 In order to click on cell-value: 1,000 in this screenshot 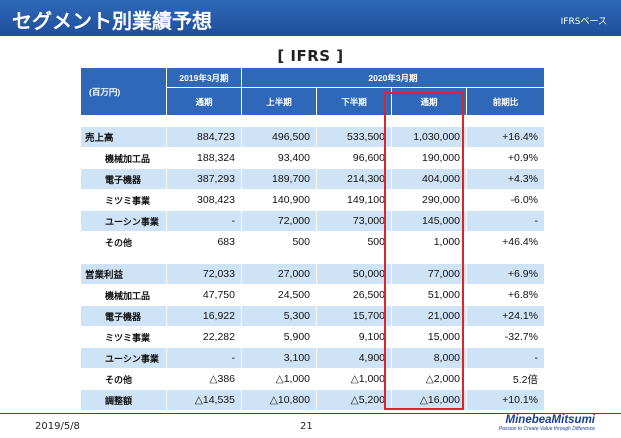, I will do `click(429, 242)`.